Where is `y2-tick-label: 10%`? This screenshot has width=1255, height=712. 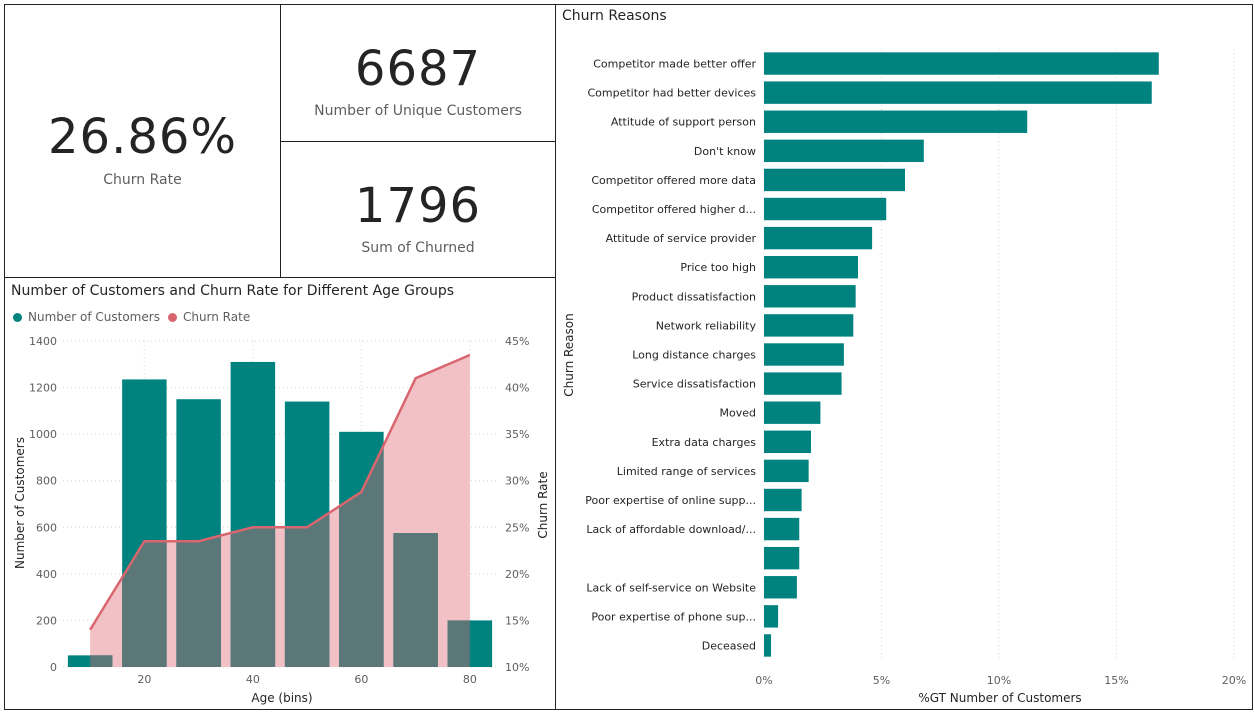
y2-tick-label: 10% is located at coordinates (517, 667).